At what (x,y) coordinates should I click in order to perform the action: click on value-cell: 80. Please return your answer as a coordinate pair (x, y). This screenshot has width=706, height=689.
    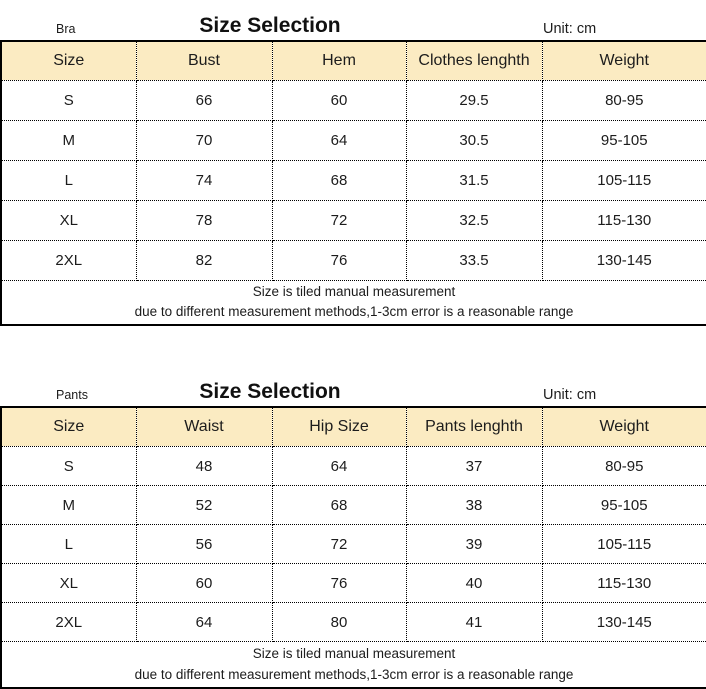
    Looking at the image, I should click on (339, 622).